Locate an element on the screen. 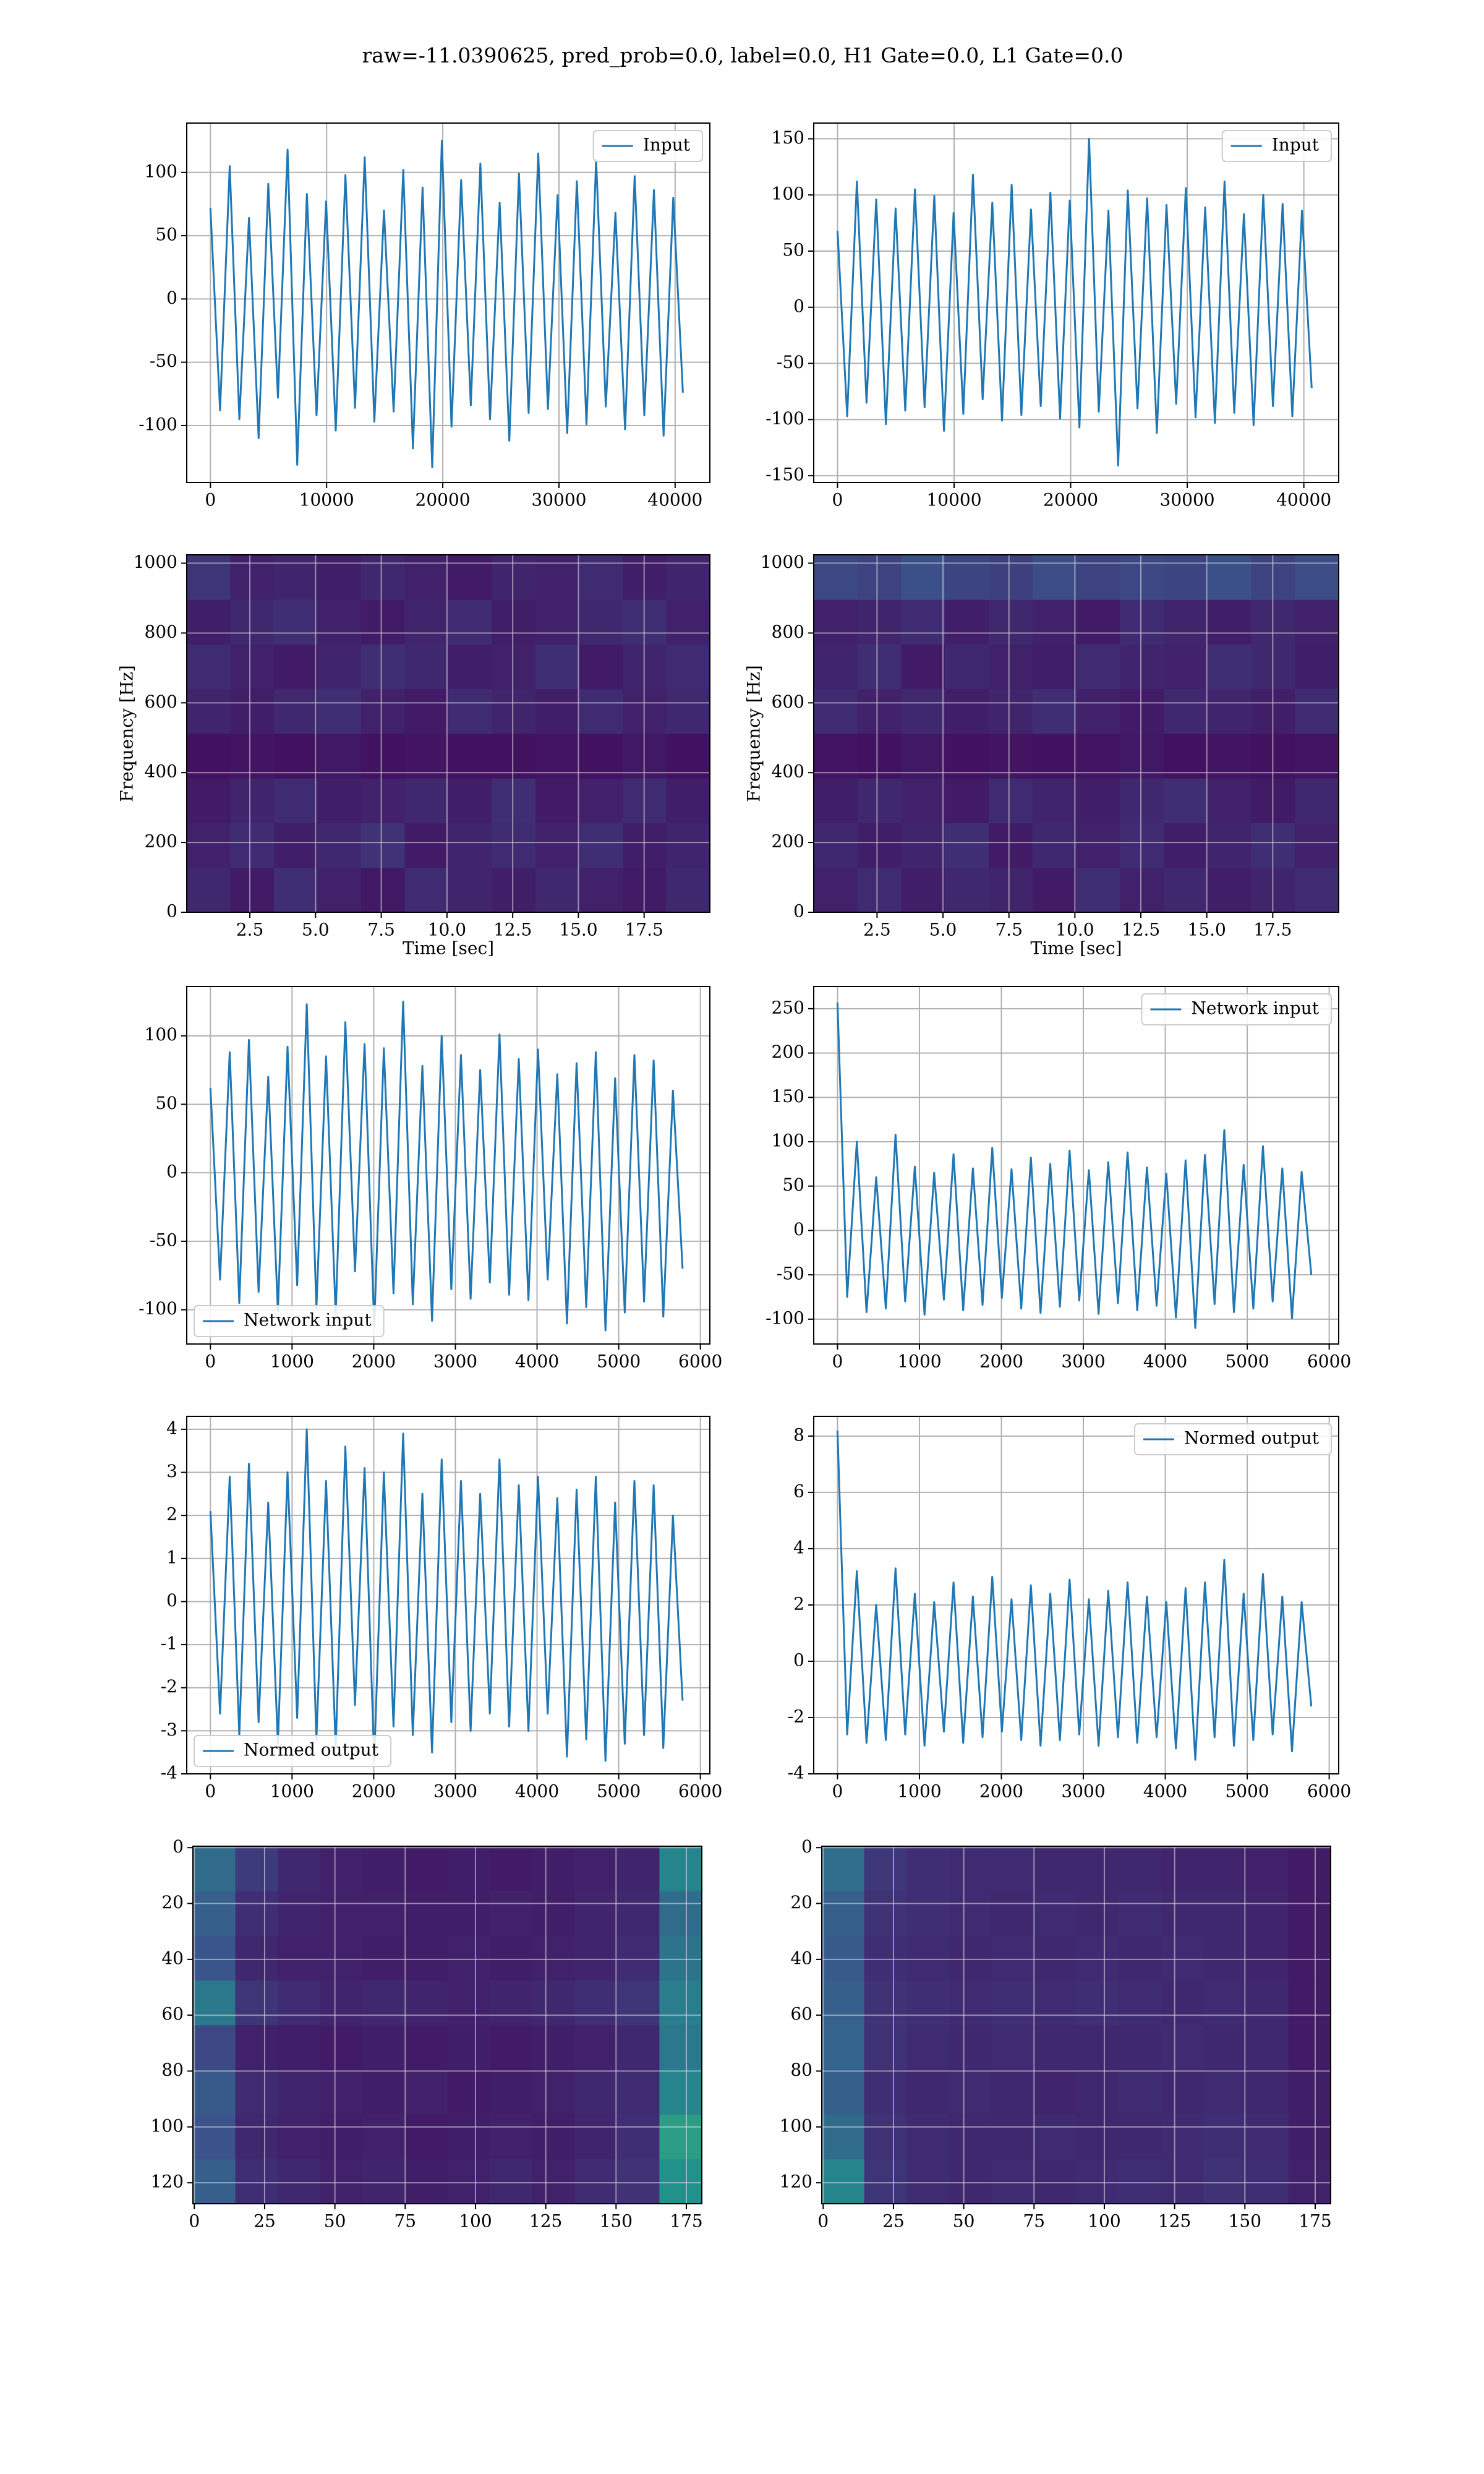  y-tick-label: 40 is located at coordinates (801, 1958).